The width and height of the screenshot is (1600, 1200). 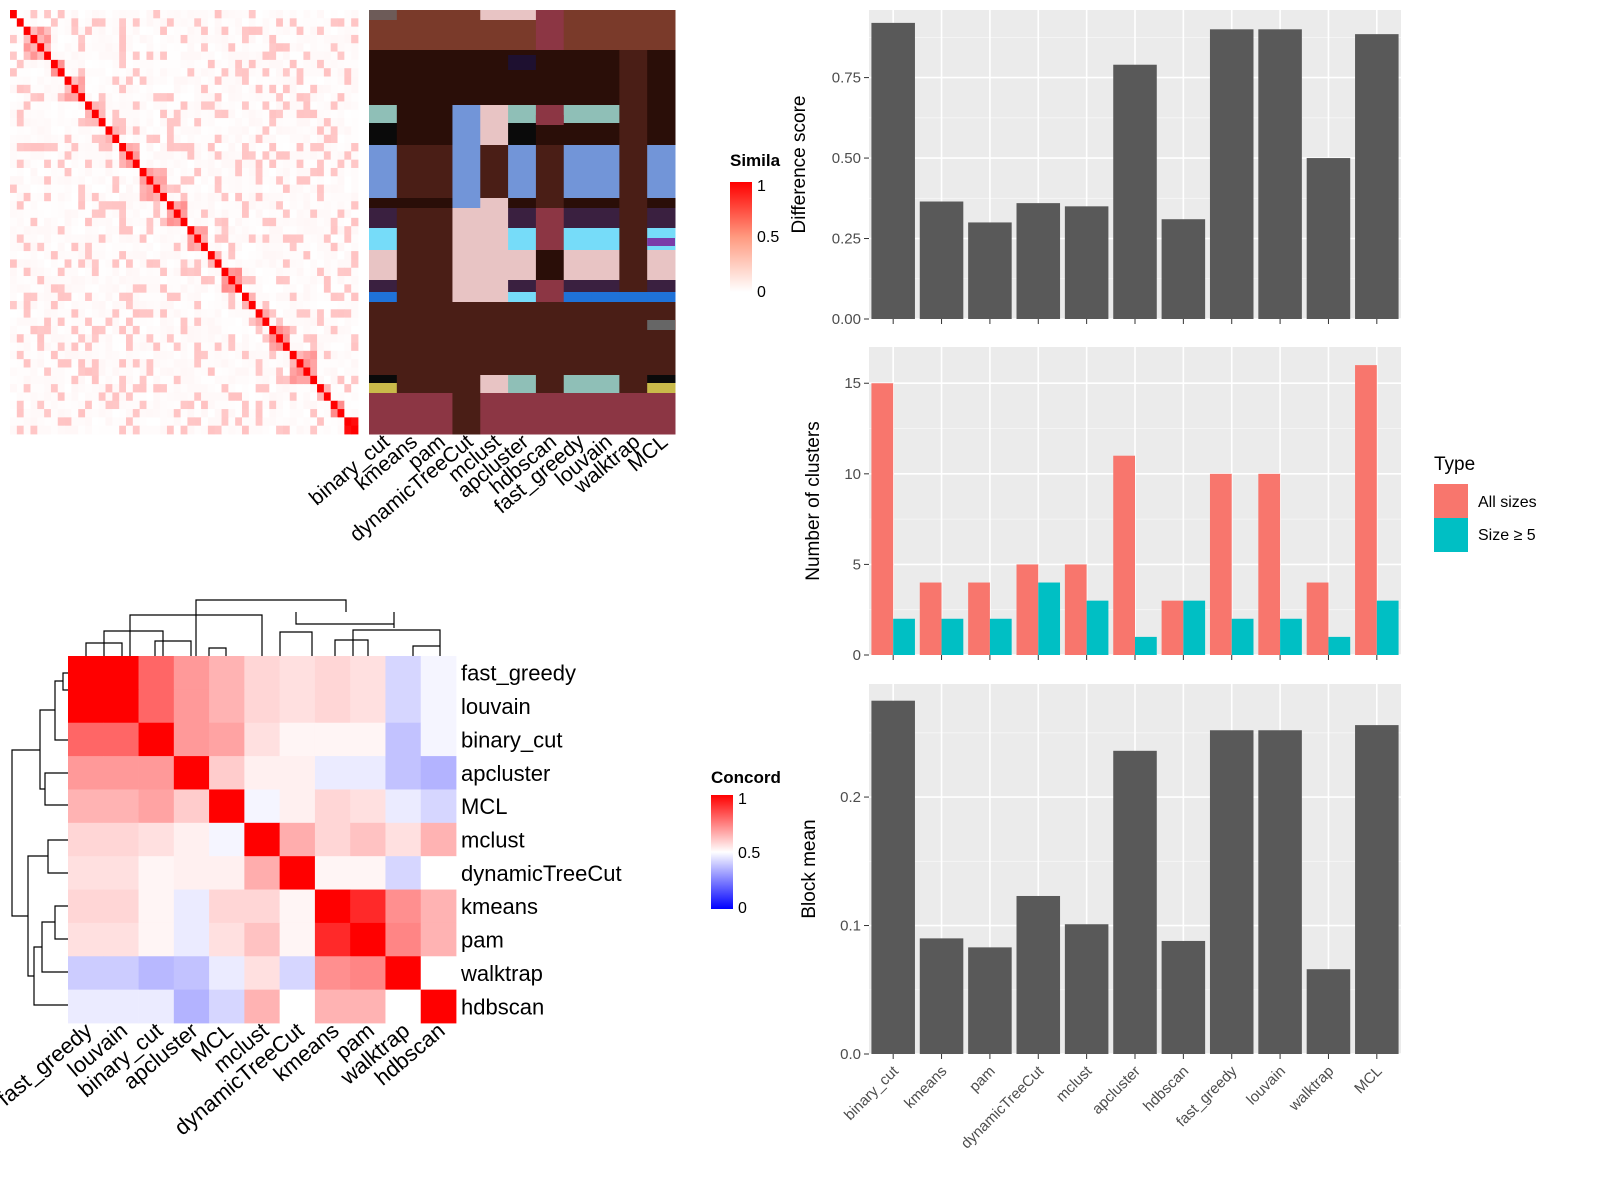 What do you see at coordinates (493, 840) in the screenshot?
I see `concordance-row-label: mclust` at bounding box center [493, 840].